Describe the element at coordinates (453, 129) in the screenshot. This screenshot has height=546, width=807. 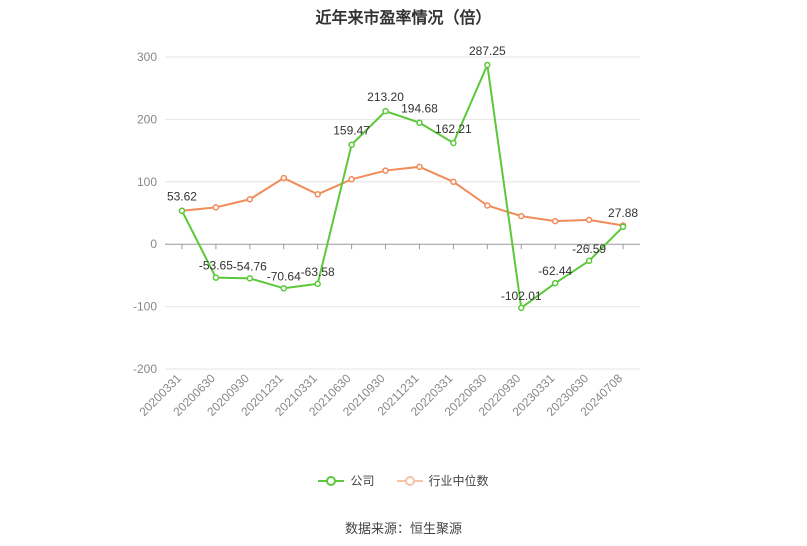
I see `data-label: 162.21` at that location.